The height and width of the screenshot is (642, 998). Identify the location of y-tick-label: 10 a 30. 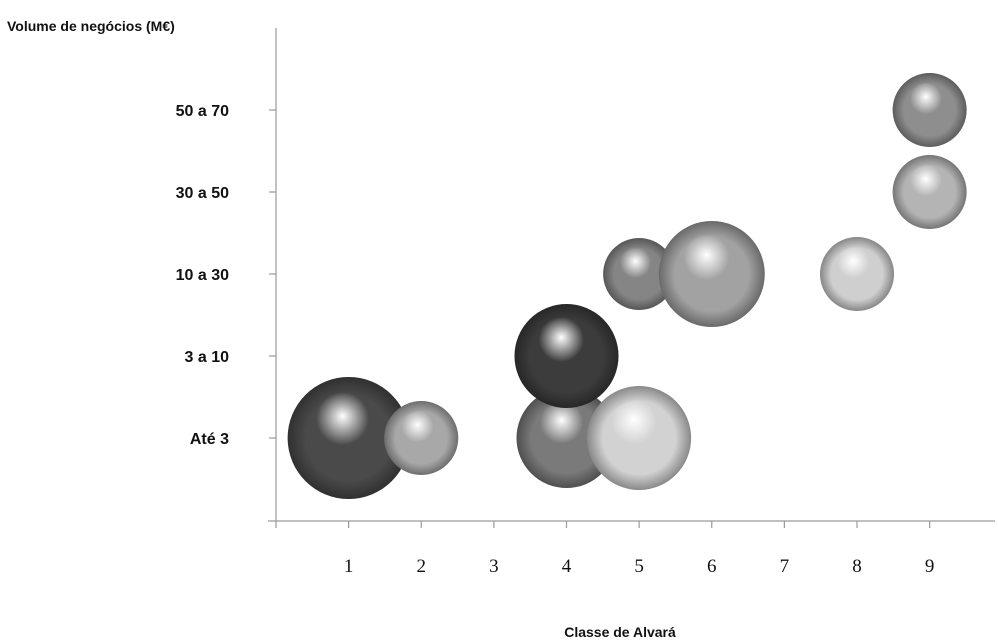
(202, 275).